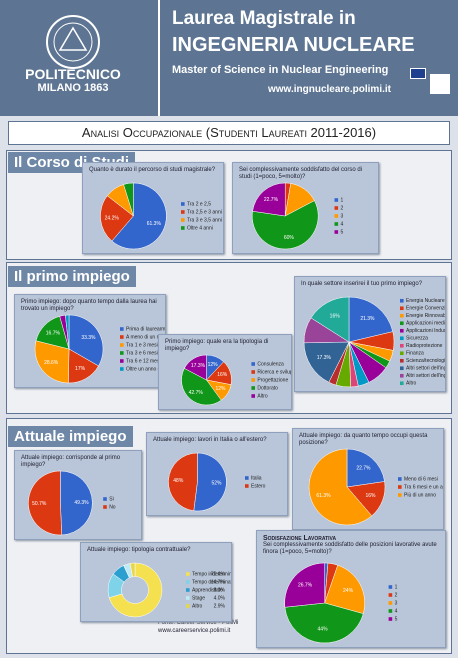  What do you see at coordinates (415, 354) in the screenshot?
I see `legend-label: Finanza` at bounding box center [415, 354].